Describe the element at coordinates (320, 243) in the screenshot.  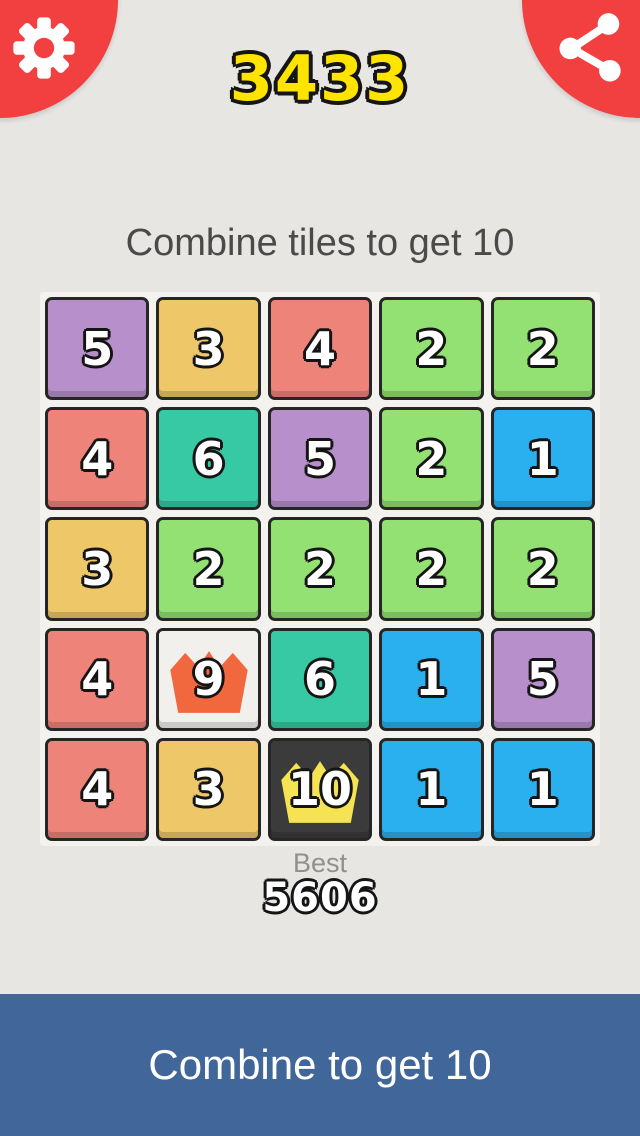
I see `instruction-text: Combine tiles to get 10` at that location.